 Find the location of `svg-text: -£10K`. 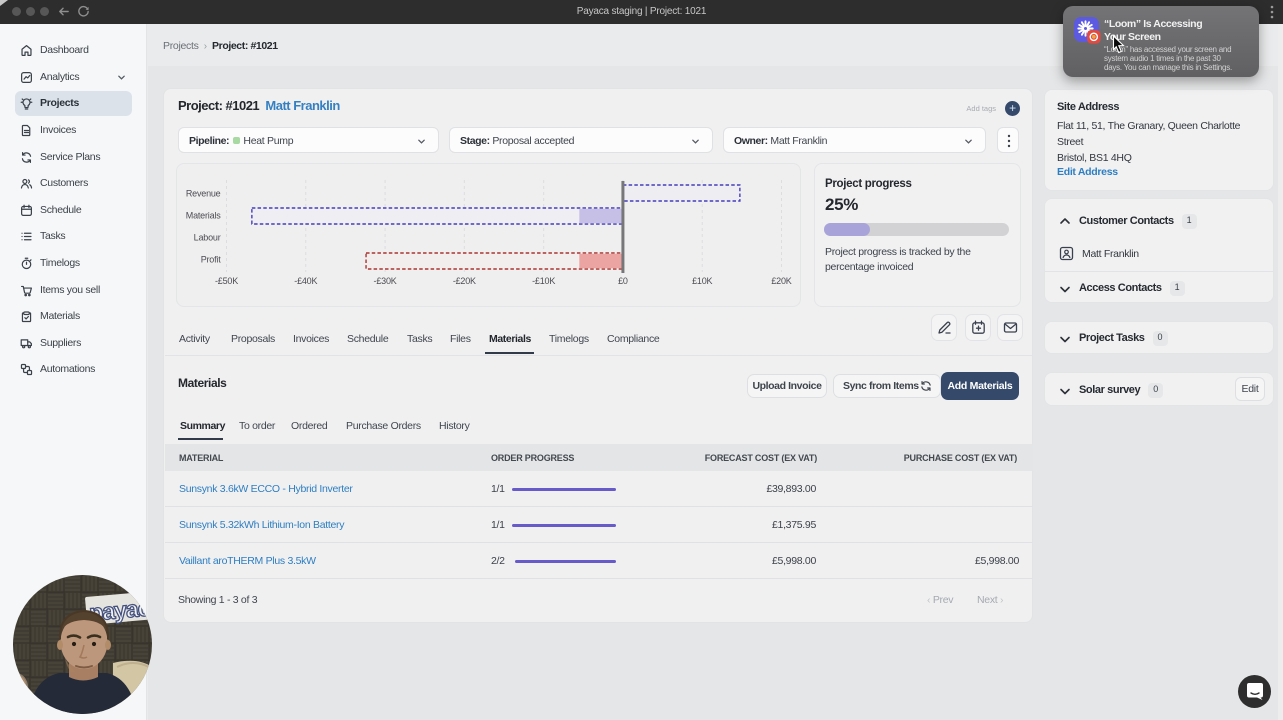

svg-text: -£10K is located at coordinates (543, 281).